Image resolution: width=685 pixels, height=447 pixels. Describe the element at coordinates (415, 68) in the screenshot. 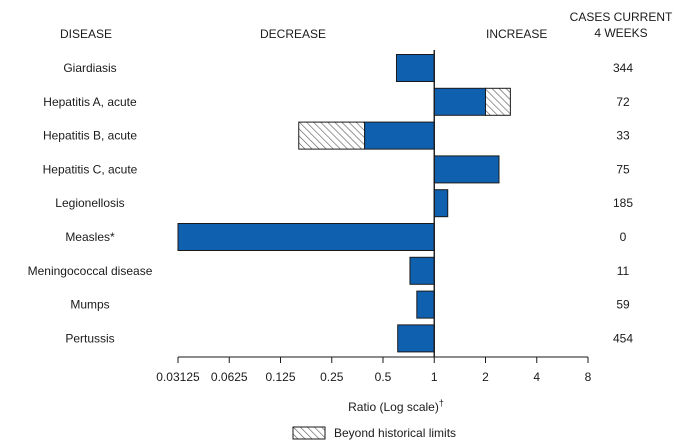

I see `bar-giardiasis` at that location.